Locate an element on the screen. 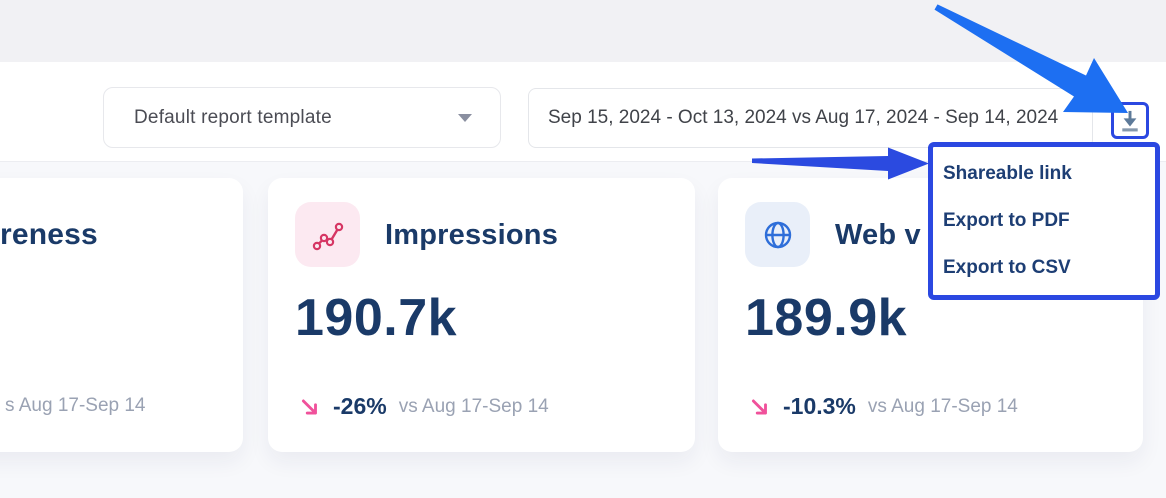 The image size is (1166, 498). top-background-band is located at coordinates (583, 31).